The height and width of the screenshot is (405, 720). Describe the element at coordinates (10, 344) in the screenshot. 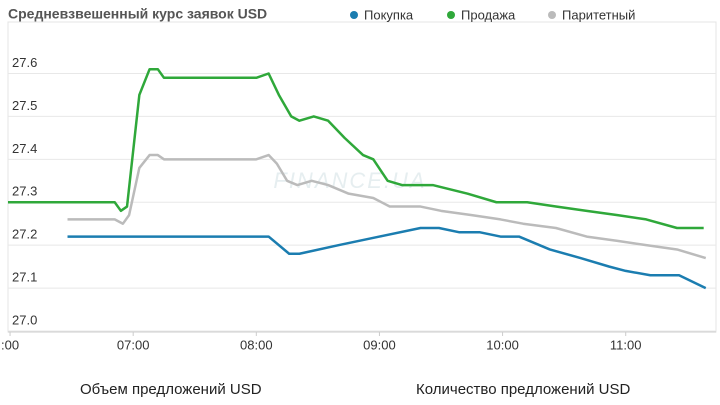

I see `x-tick-label: :00` at that location.